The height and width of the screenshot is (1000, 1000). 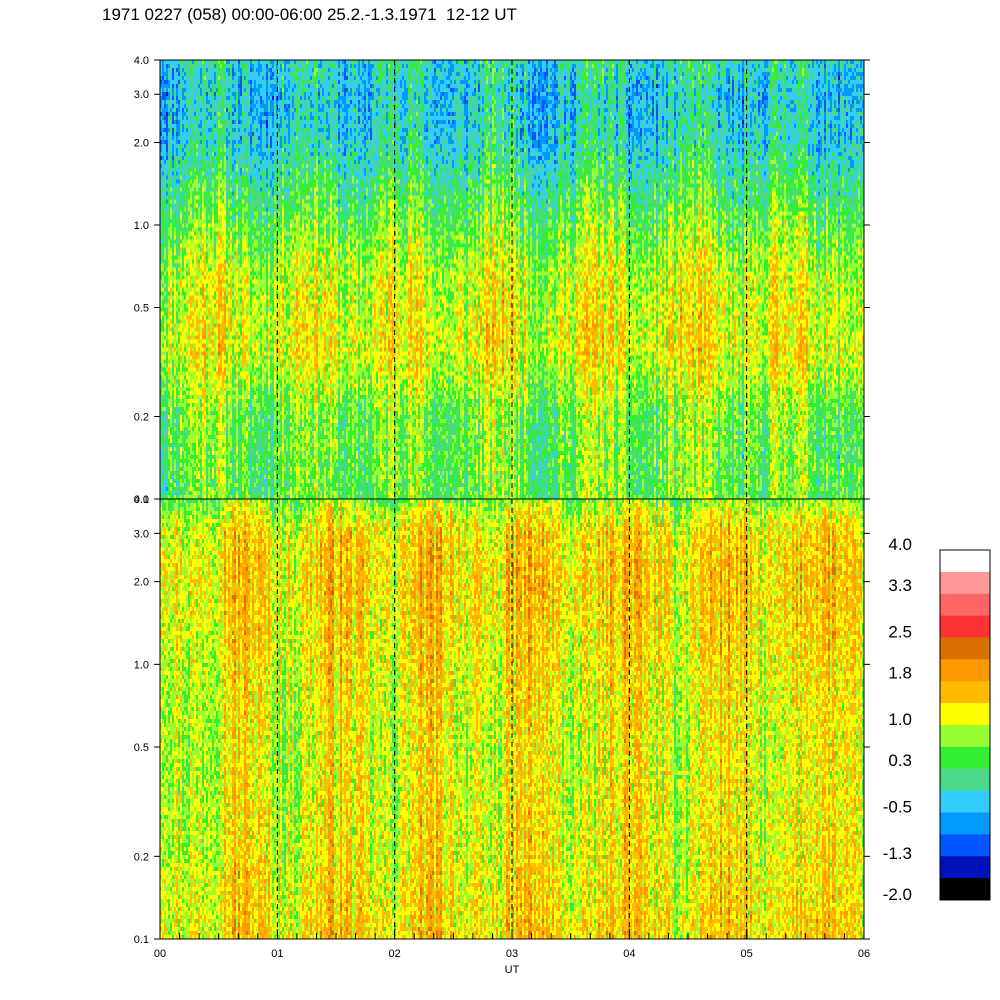 What do you see at coordinates (900, 719) in the screenshot?
I see `colorbar-label: 1.0` at bounding box center [900, 719].